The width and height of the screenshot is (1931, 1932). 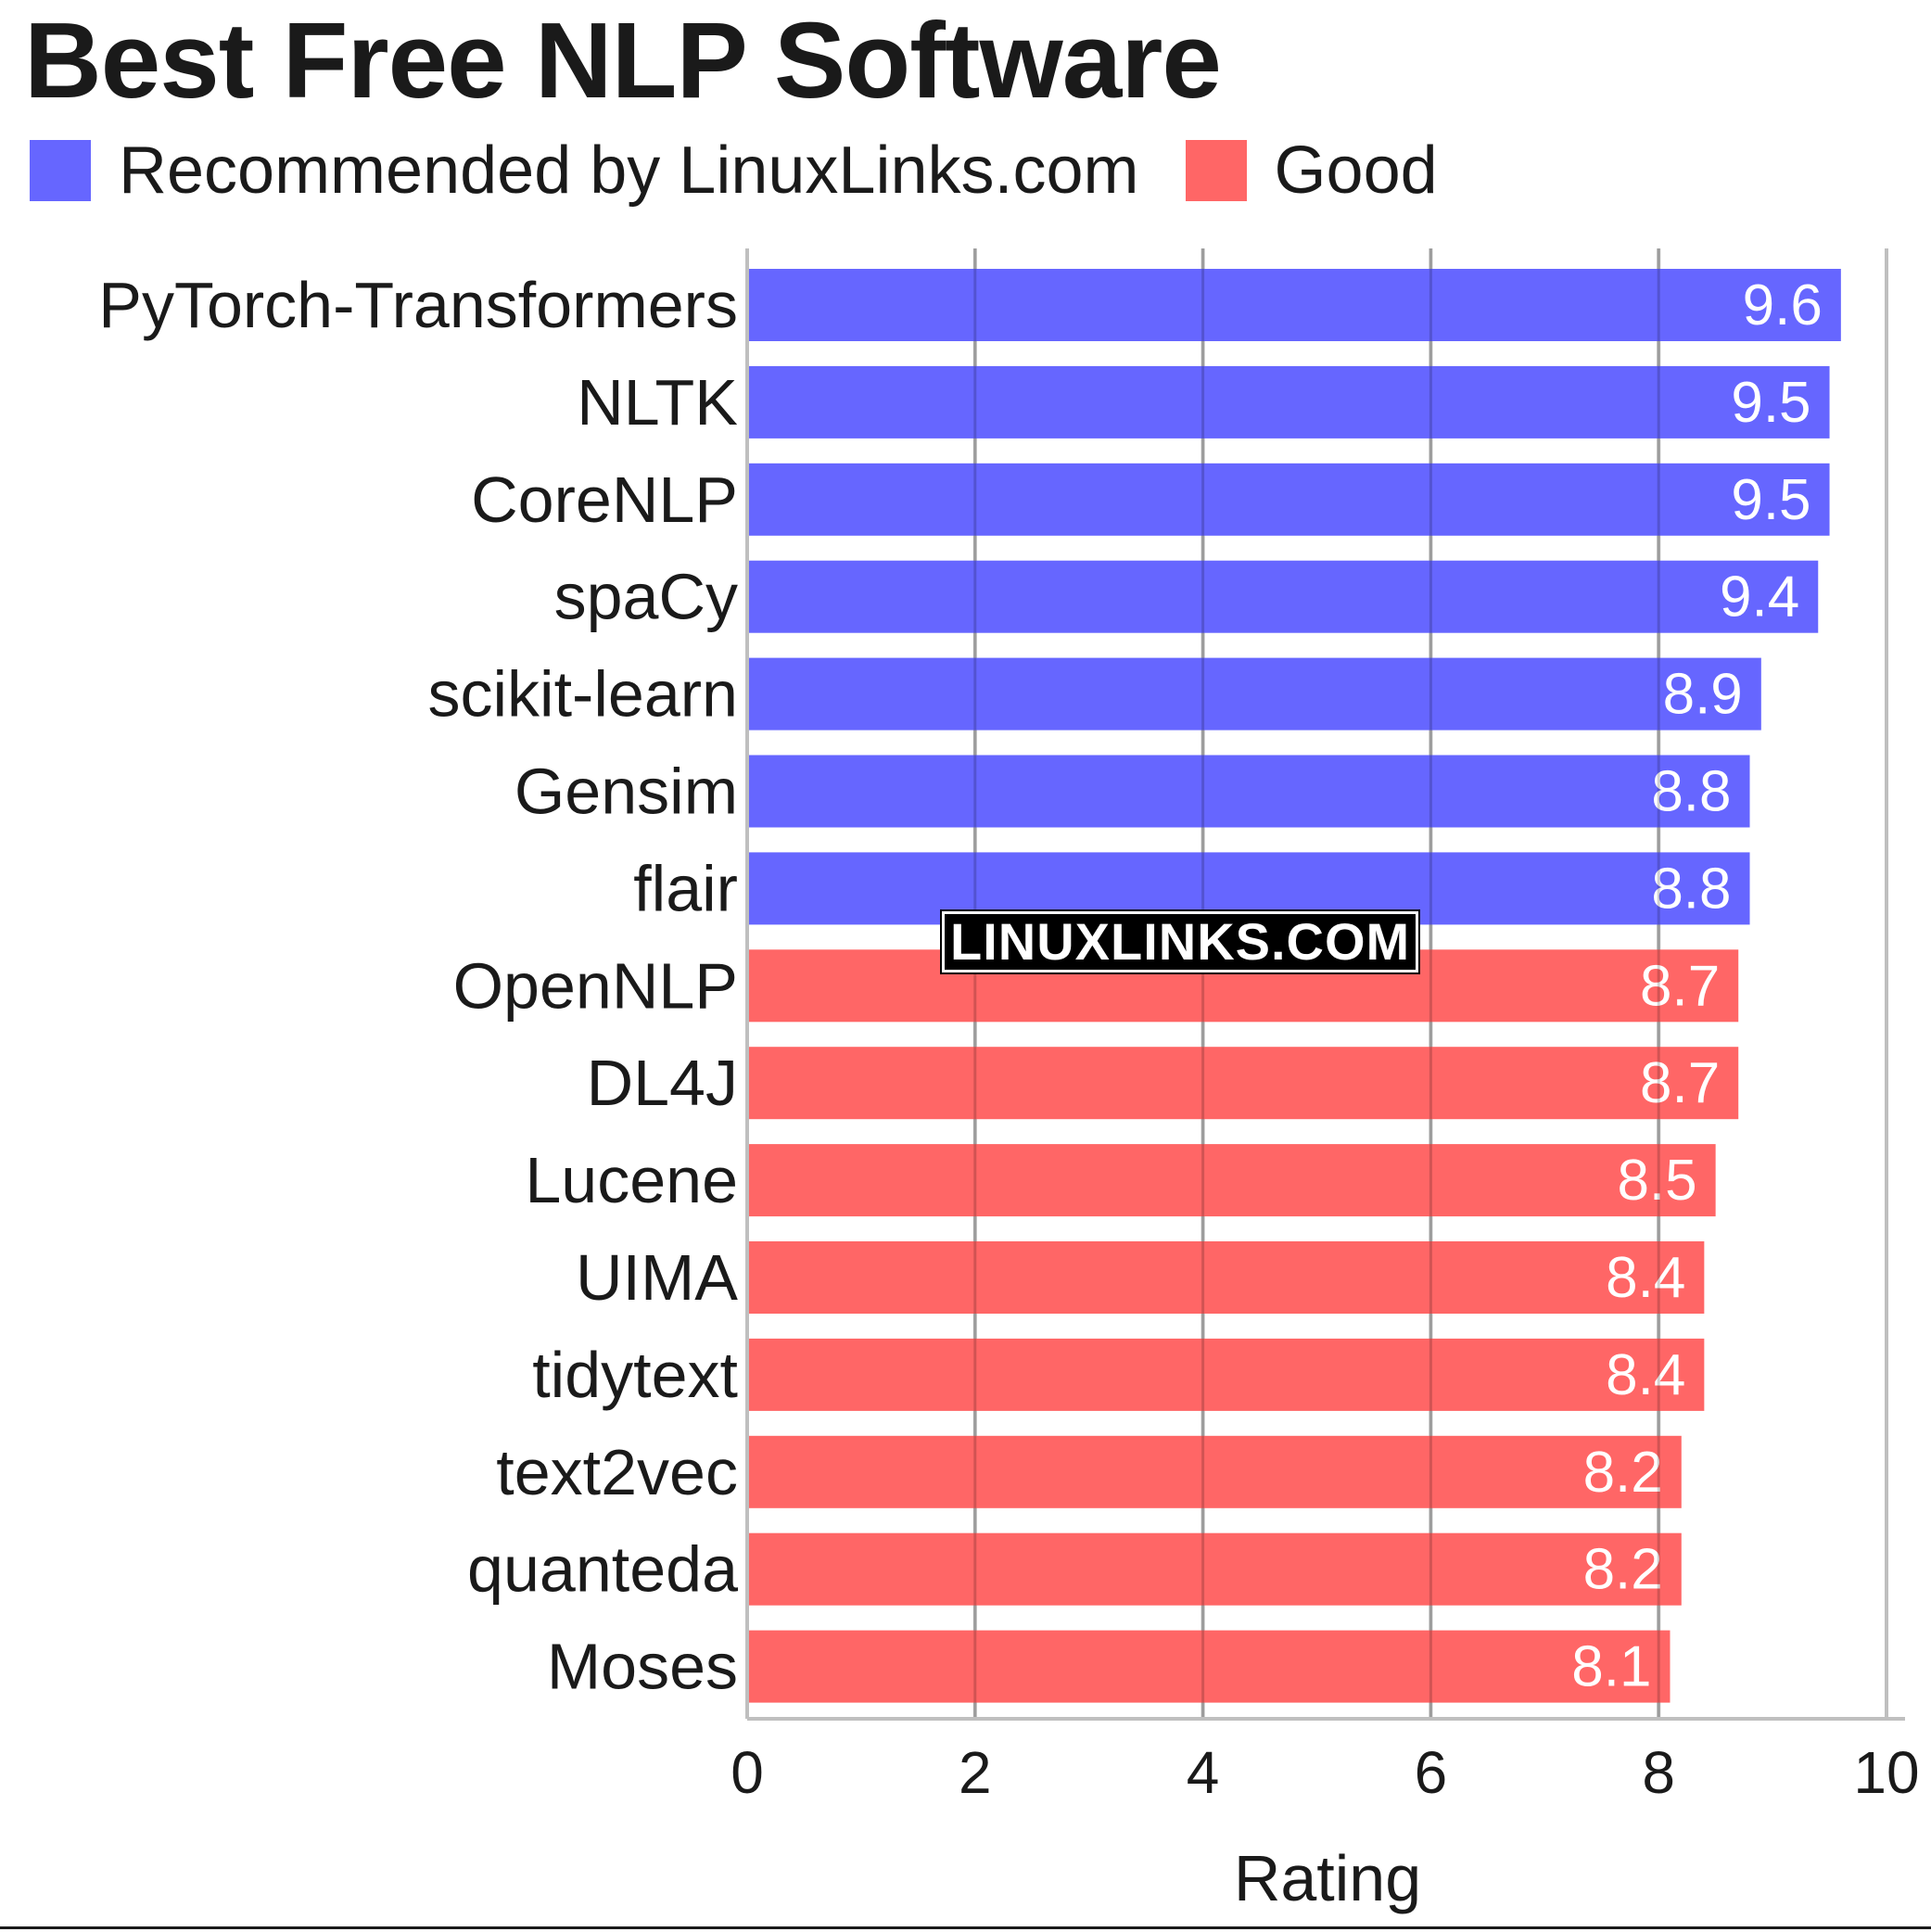 What do you see at coordinates (1760, 597) in the screenshot?
I see `value-label-spacy: 9.4` at bounding box center [1760, 597].